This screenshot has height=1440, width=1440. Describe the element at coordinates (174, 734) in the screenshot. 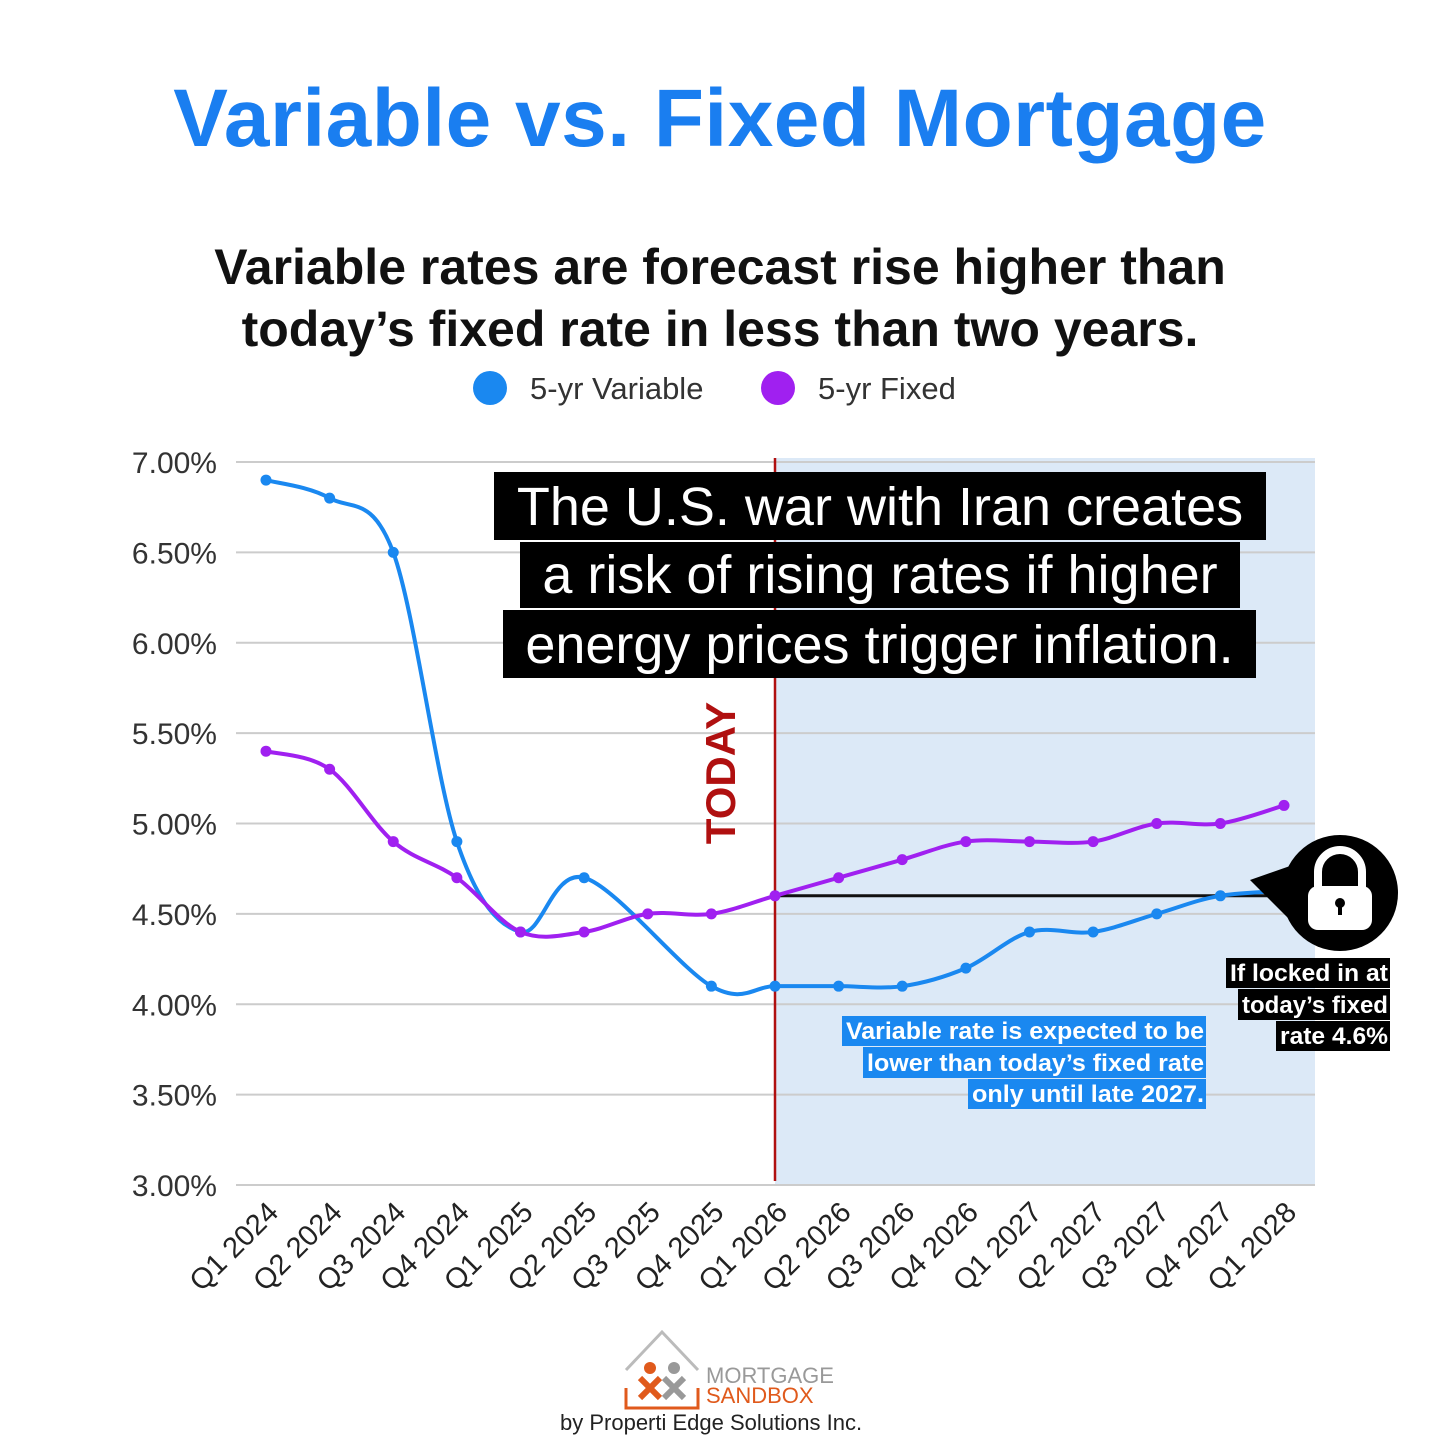

I see `y-tick-label: 5.50%` at that location.